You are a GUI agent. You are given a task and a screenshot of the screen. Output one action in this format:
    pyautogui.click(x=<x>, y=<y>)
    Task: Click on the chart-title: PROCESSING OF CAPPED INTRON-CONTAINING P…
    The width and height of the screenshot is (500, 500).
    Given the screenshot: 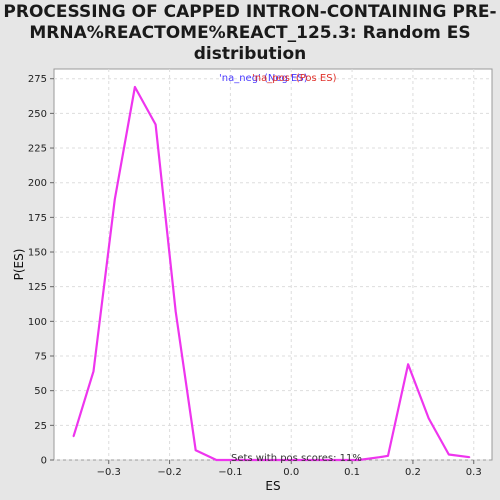 What is the action you would take?
    pyautogui.click(x=250, y=33)
    